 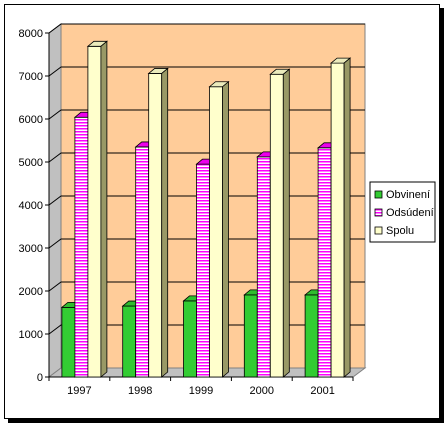 What do you see at coordinates (31, 120) in the screenshot?
I see `y-tick-label: 6000` at bounding box center [31, 120].